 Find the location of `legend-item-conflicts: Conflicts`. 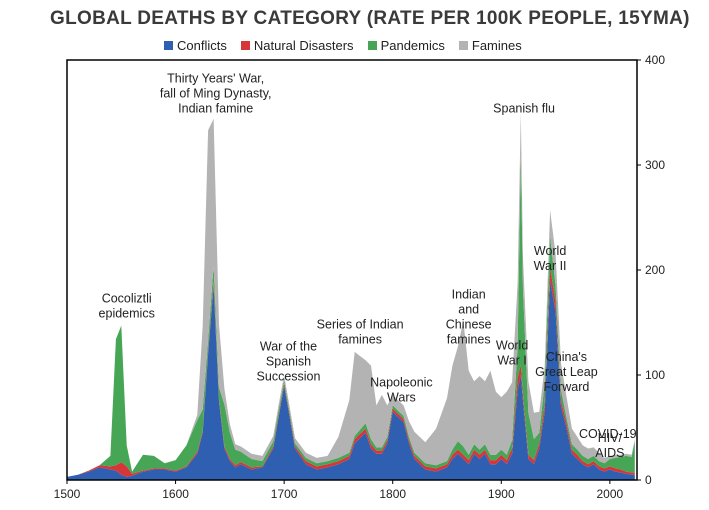

legend-item-conflicts: Conflicts is located at coordinates (195, 45).